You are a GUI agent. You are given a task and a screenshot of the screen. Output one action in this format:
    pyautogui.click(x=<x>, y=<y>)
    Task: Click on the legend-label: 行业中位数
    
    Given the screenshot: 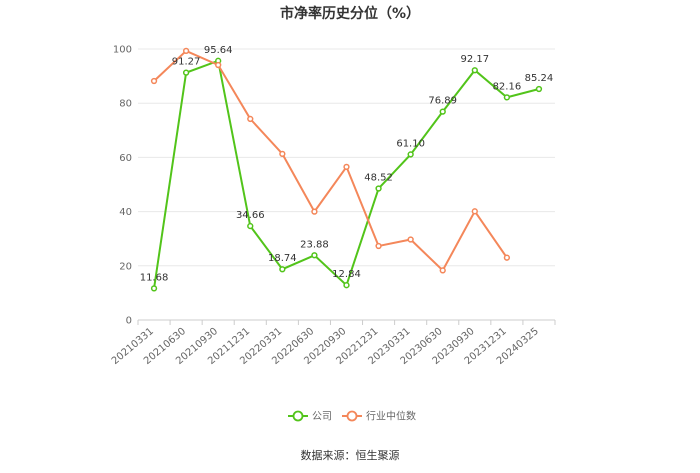 What is the action you would take?
    pyautogui.click(x=391, y=416)
    